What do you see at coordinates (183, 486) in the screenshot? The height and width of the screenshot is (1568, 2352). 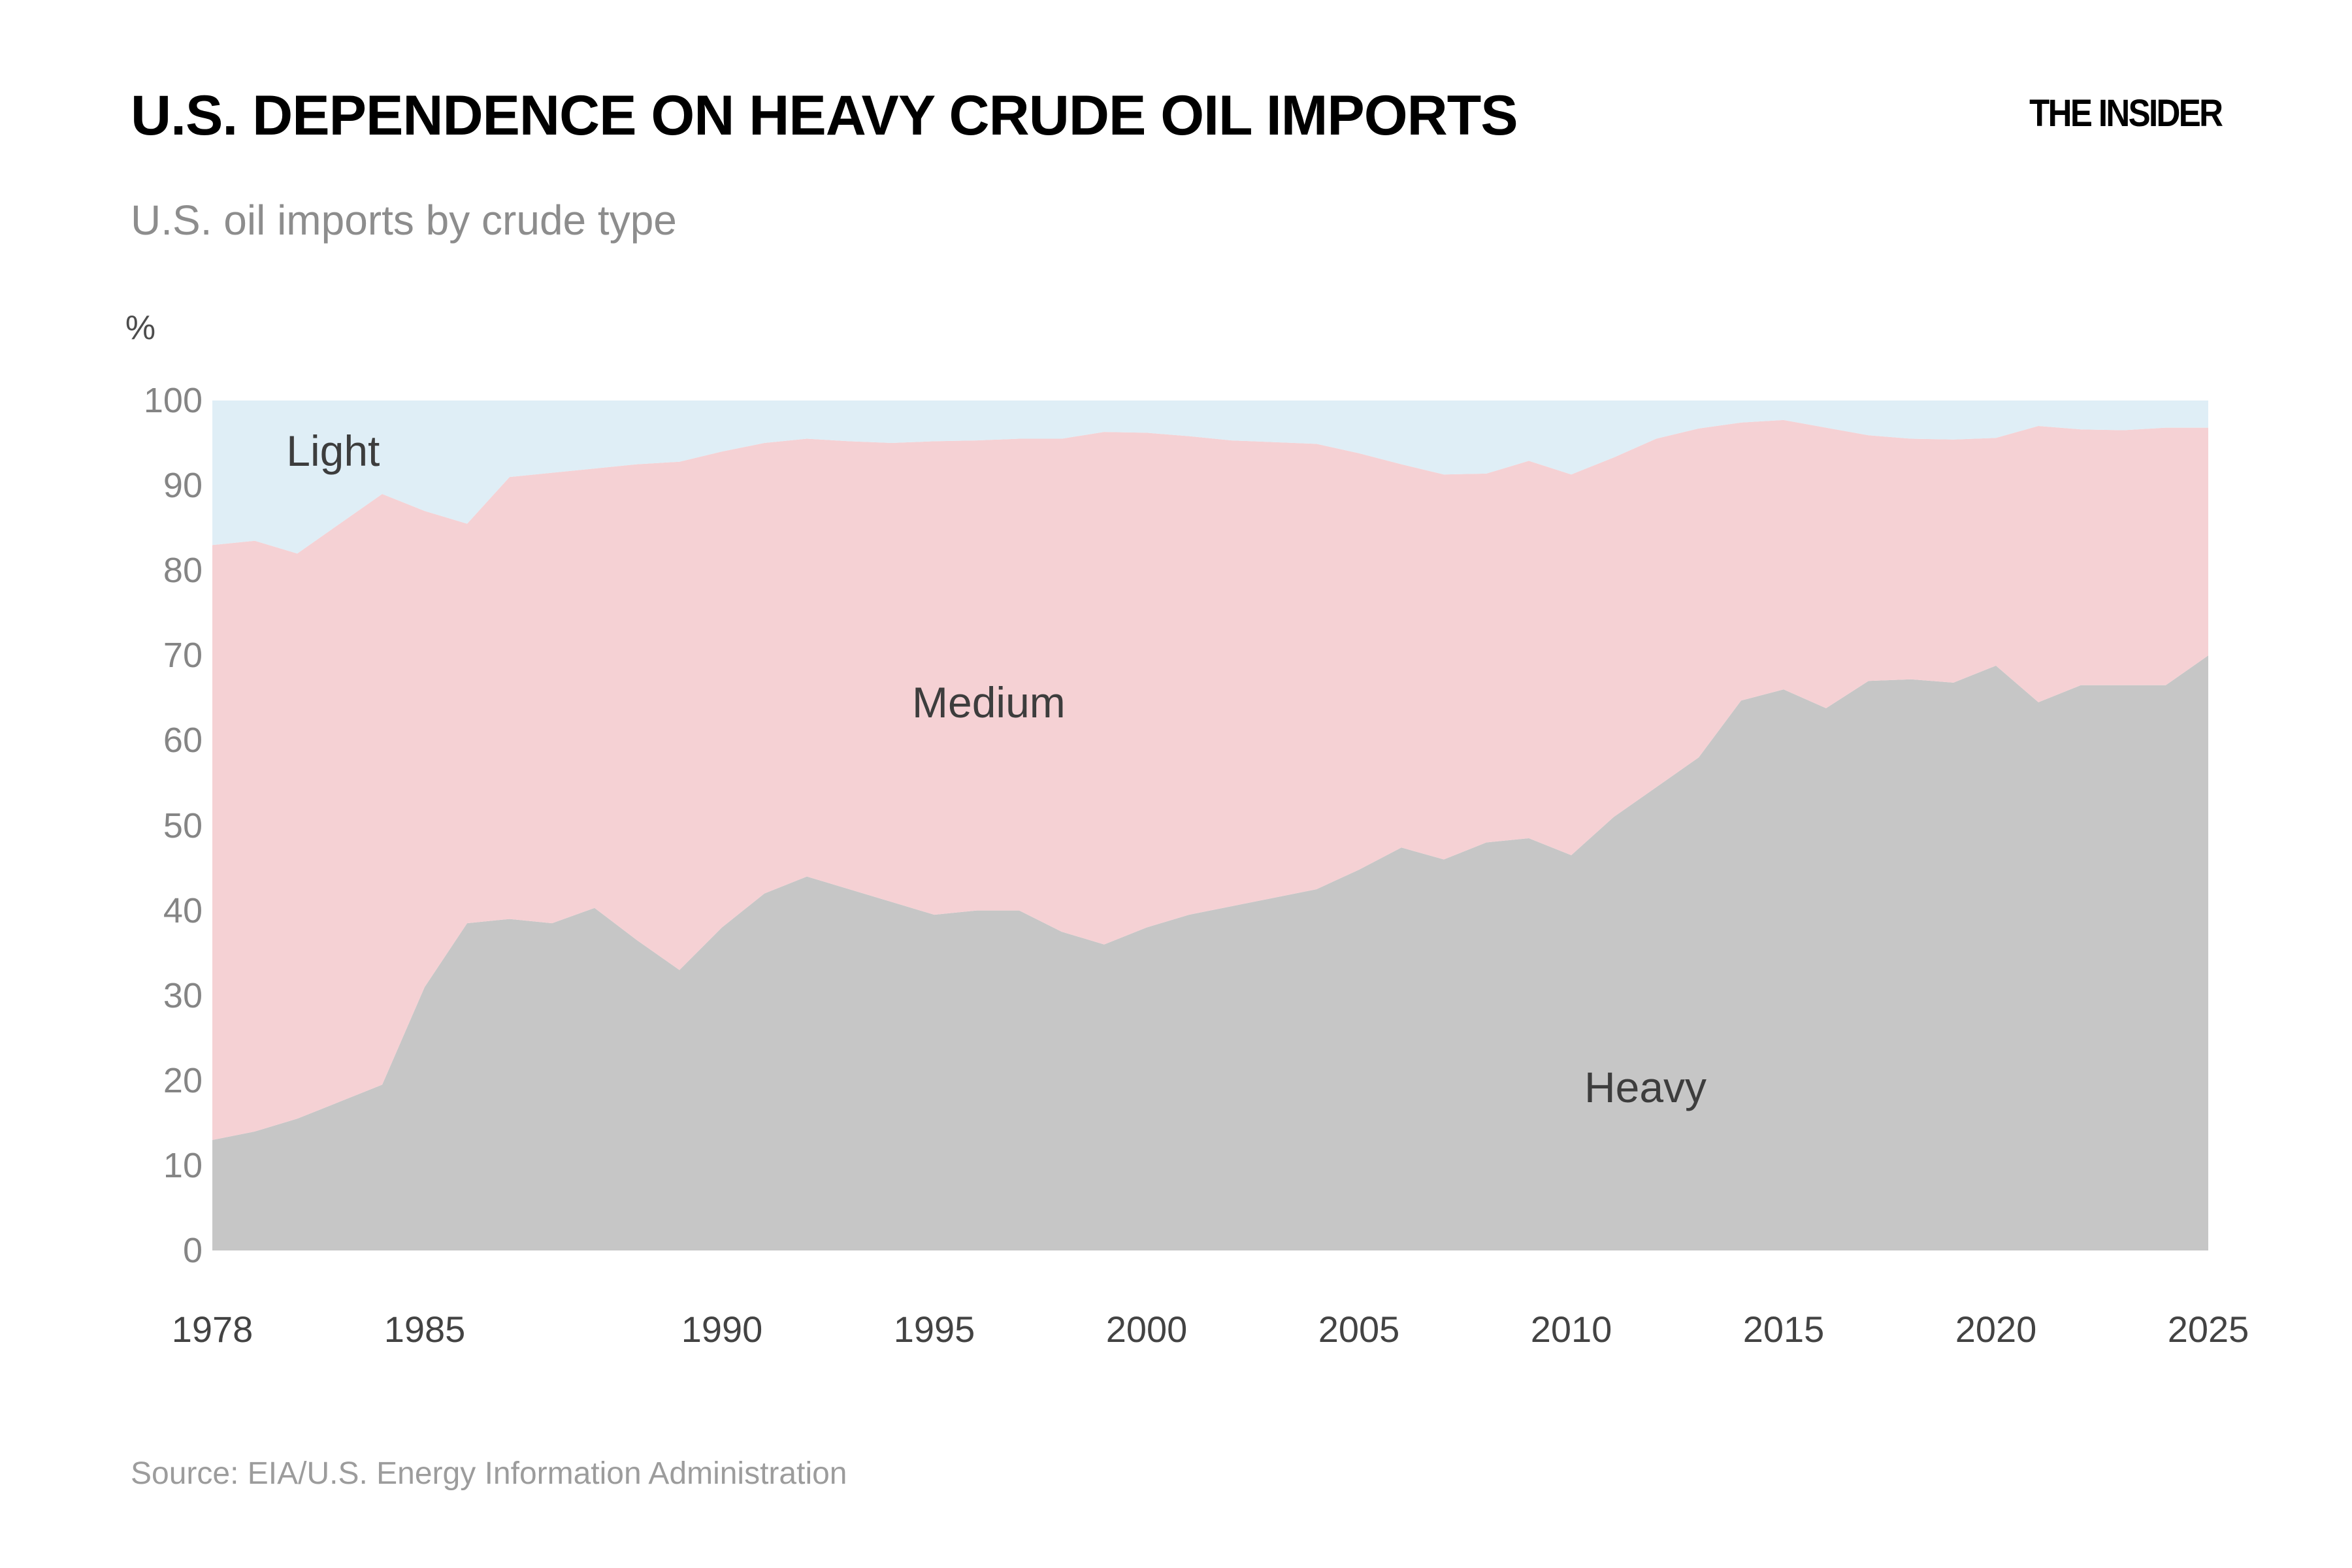 I see `y-tick-label: 90` at bounding box center [183, 486].